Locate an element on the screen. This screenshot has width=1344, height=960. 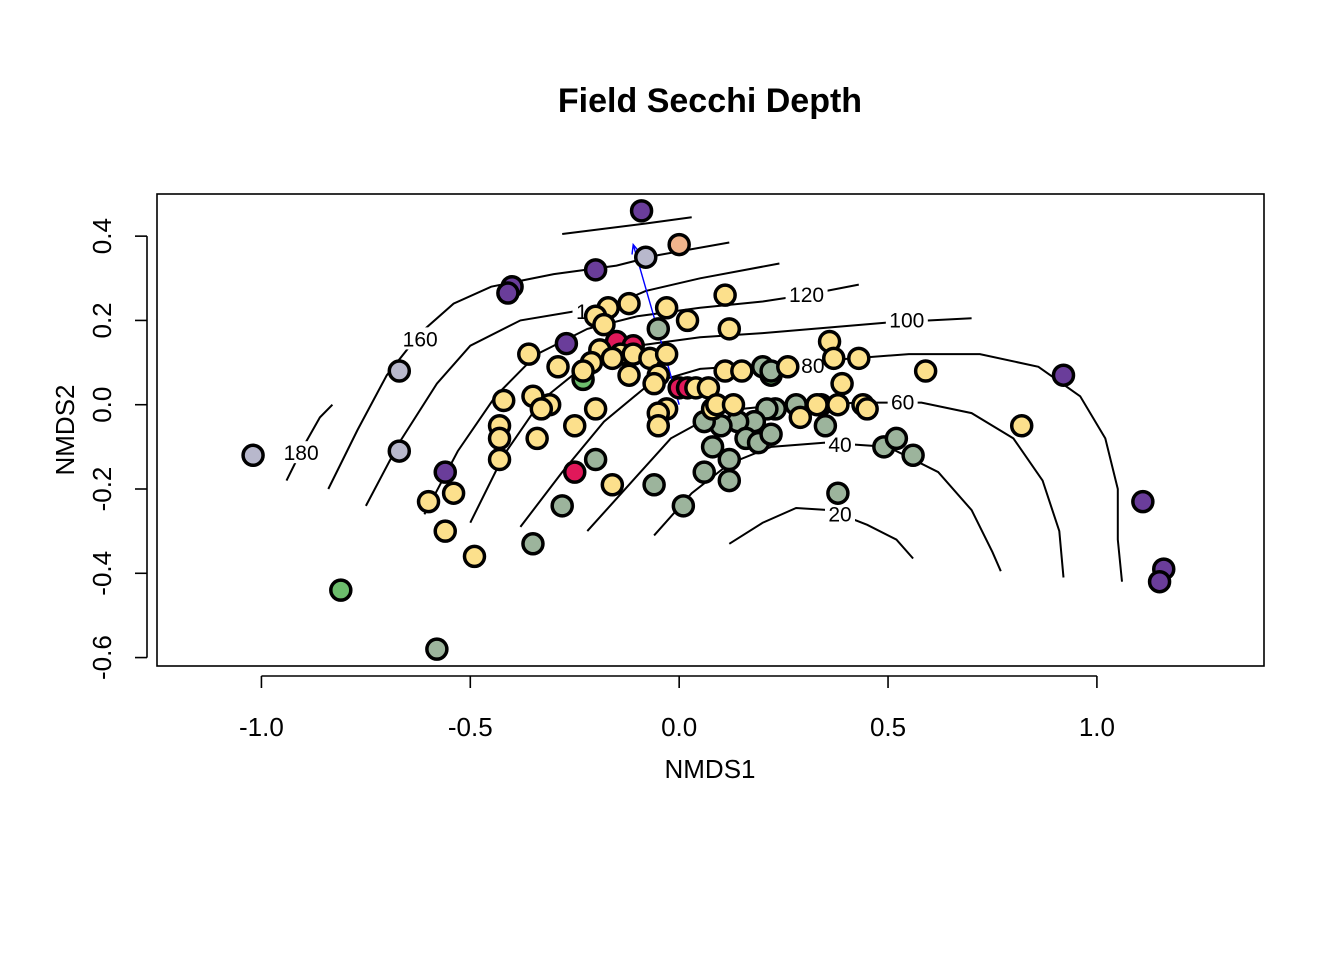
contour-label: 180 is located at coordinates (301, 453).